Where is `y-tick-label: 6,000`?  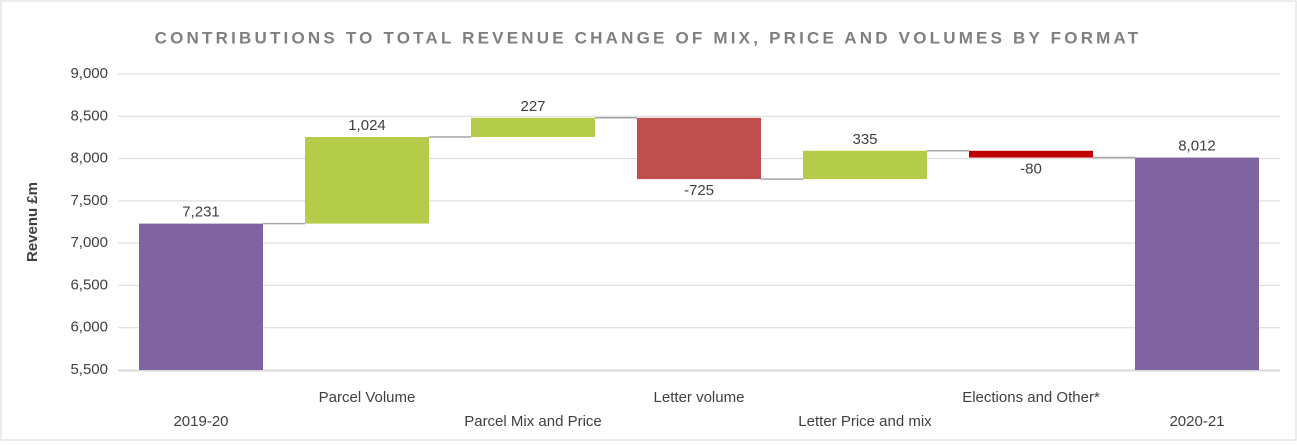
y-tick-label: 6,000 is located at coordinates (89, 327).